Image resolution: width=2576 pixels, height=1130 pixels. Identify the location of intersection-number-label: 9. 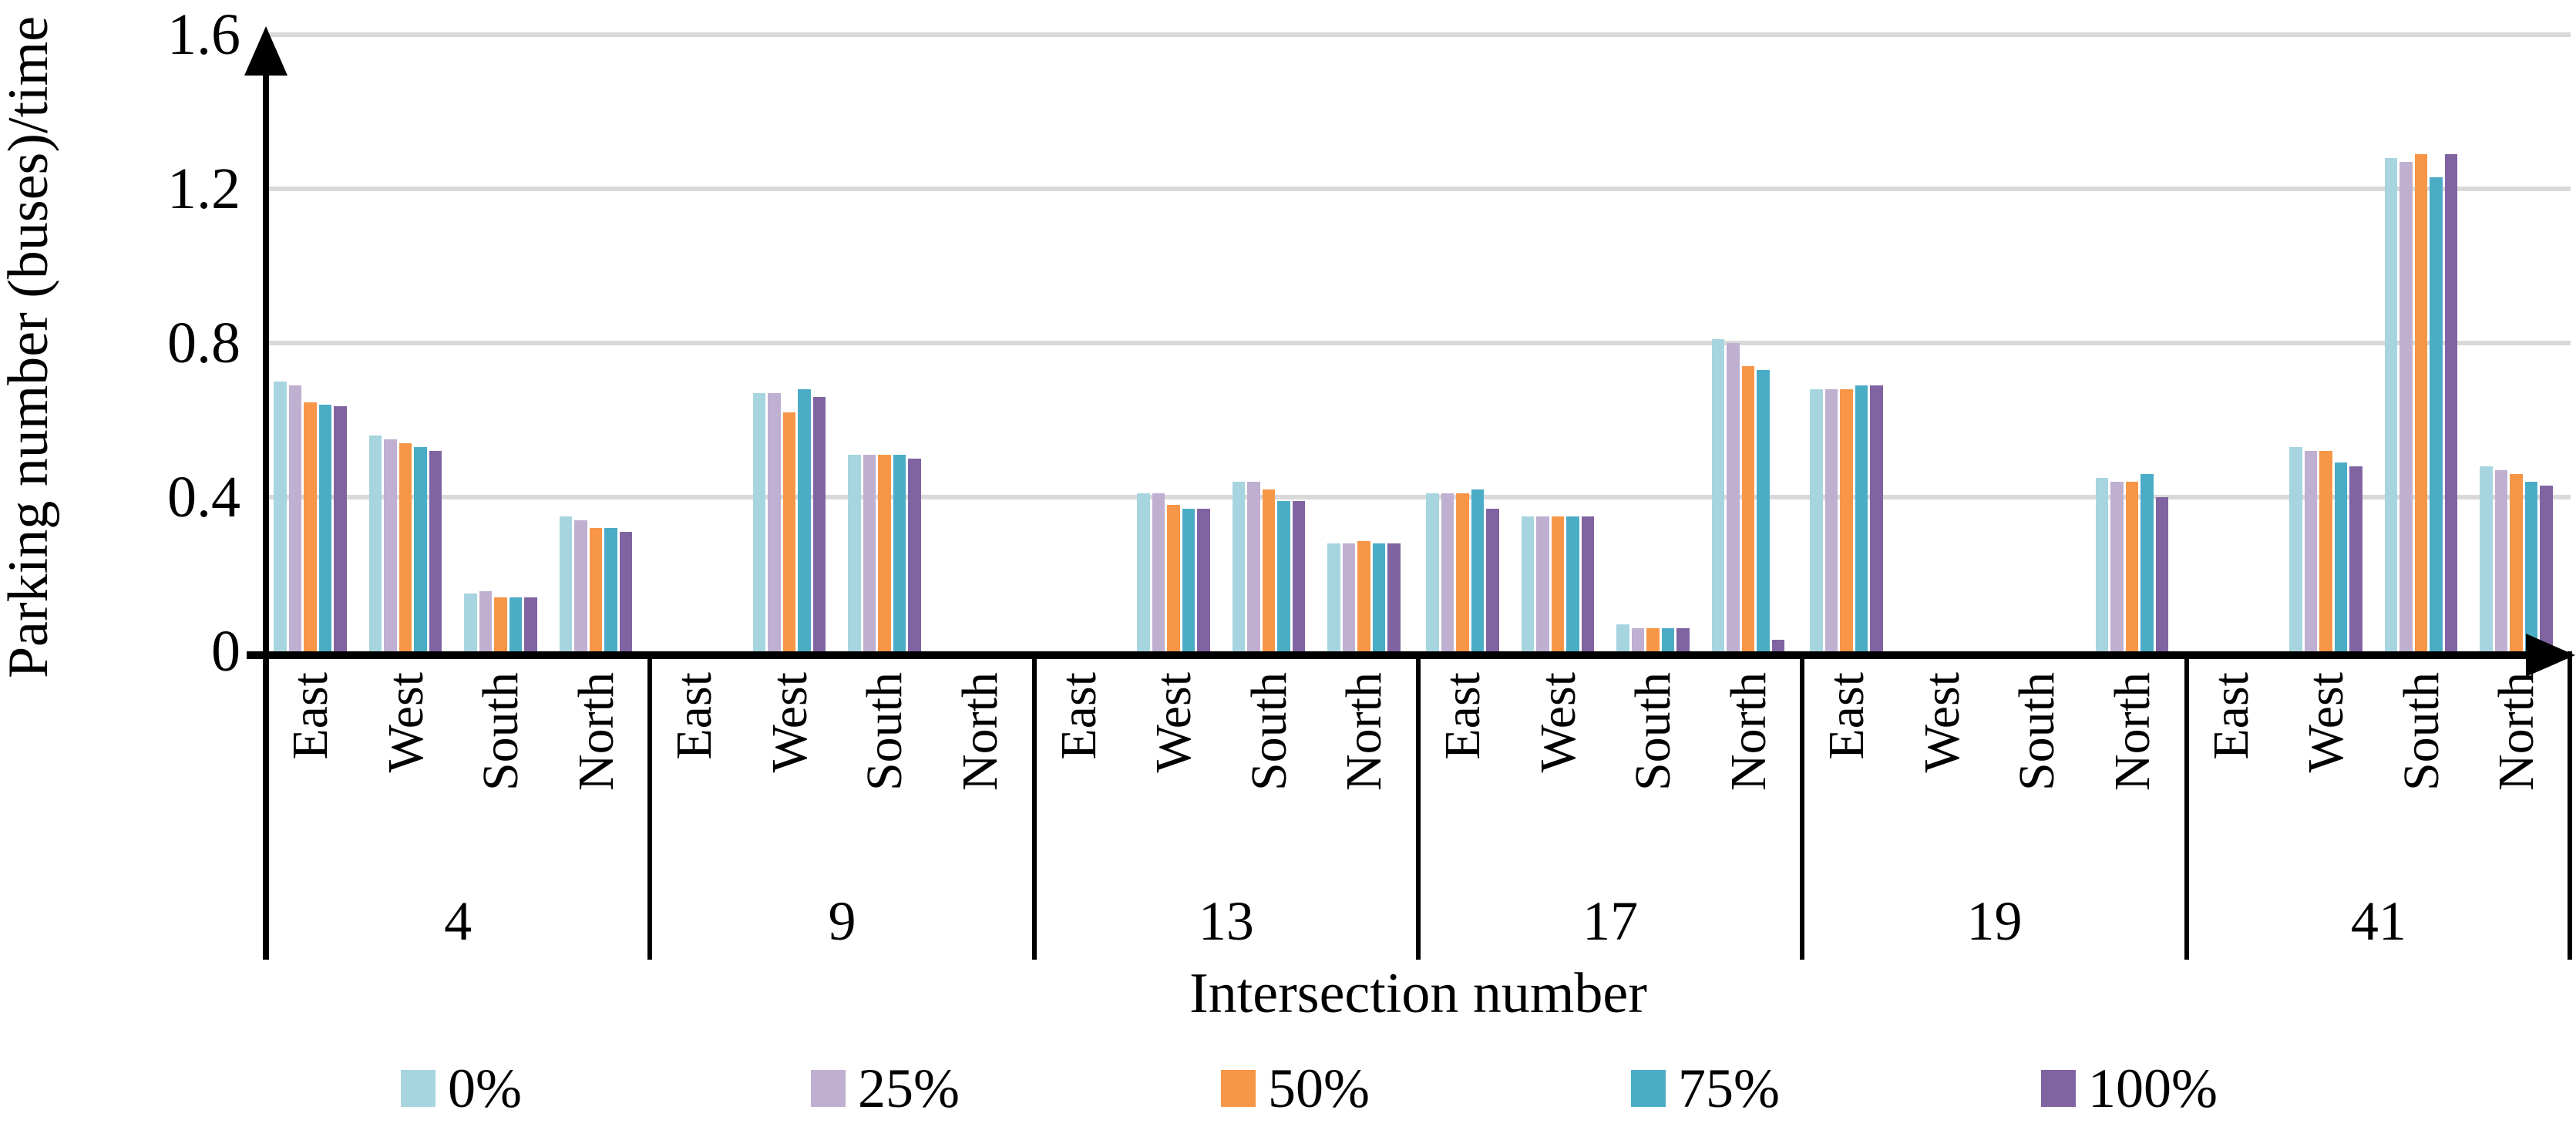
(842, 921).